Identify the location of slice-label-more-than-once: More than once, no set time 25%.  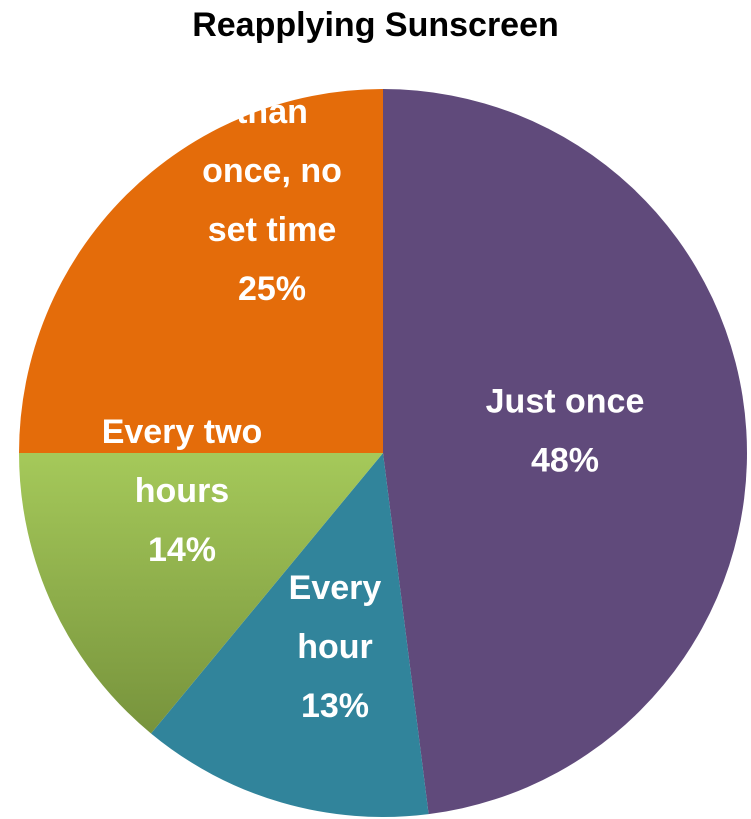
(272, 171).